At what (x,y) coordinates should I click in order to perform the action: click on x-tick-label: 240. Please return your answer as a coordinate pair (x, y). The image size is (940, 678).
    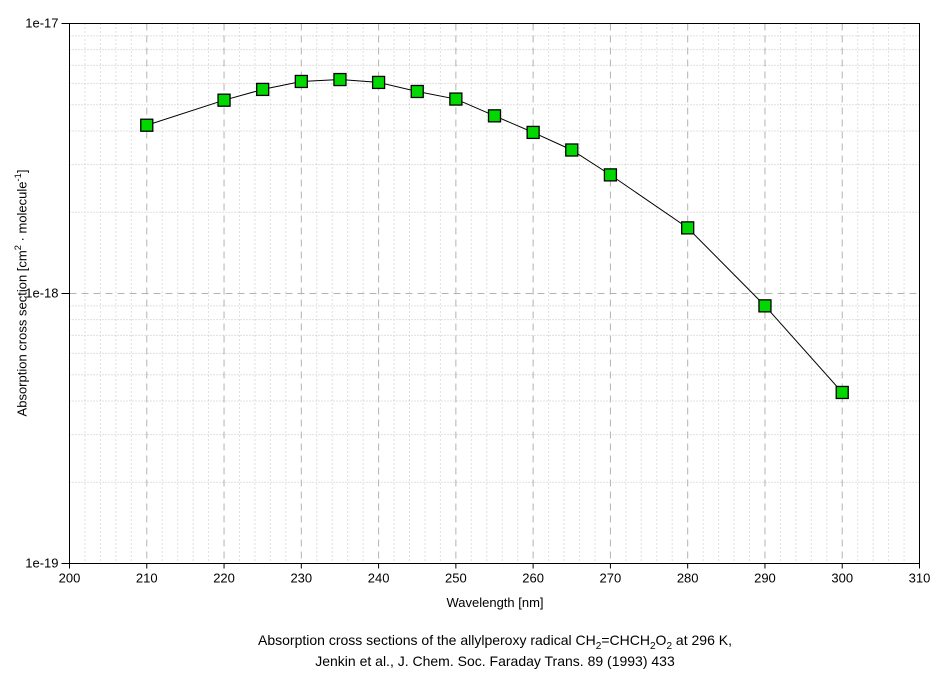
    Looking at the image, I should click on (379, 578).